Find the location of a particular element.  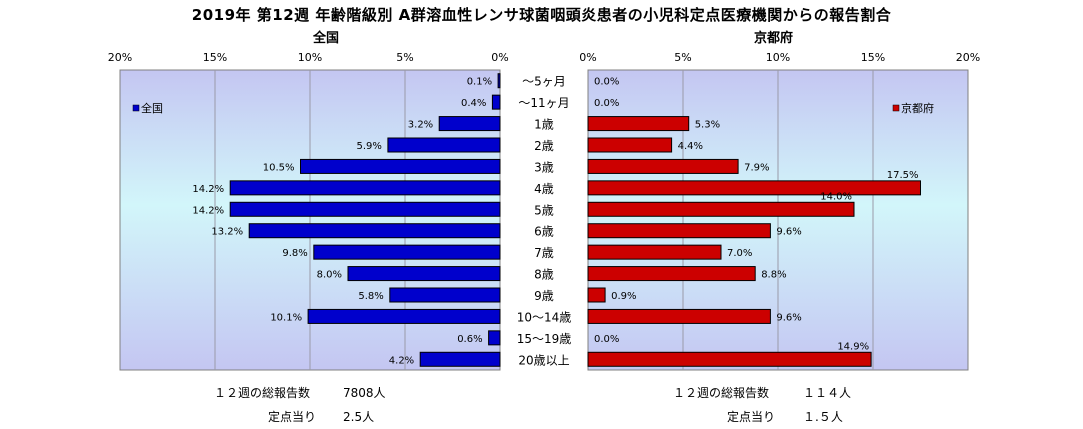

age-category-label: 7歳 is located at coordinates (544, 253).